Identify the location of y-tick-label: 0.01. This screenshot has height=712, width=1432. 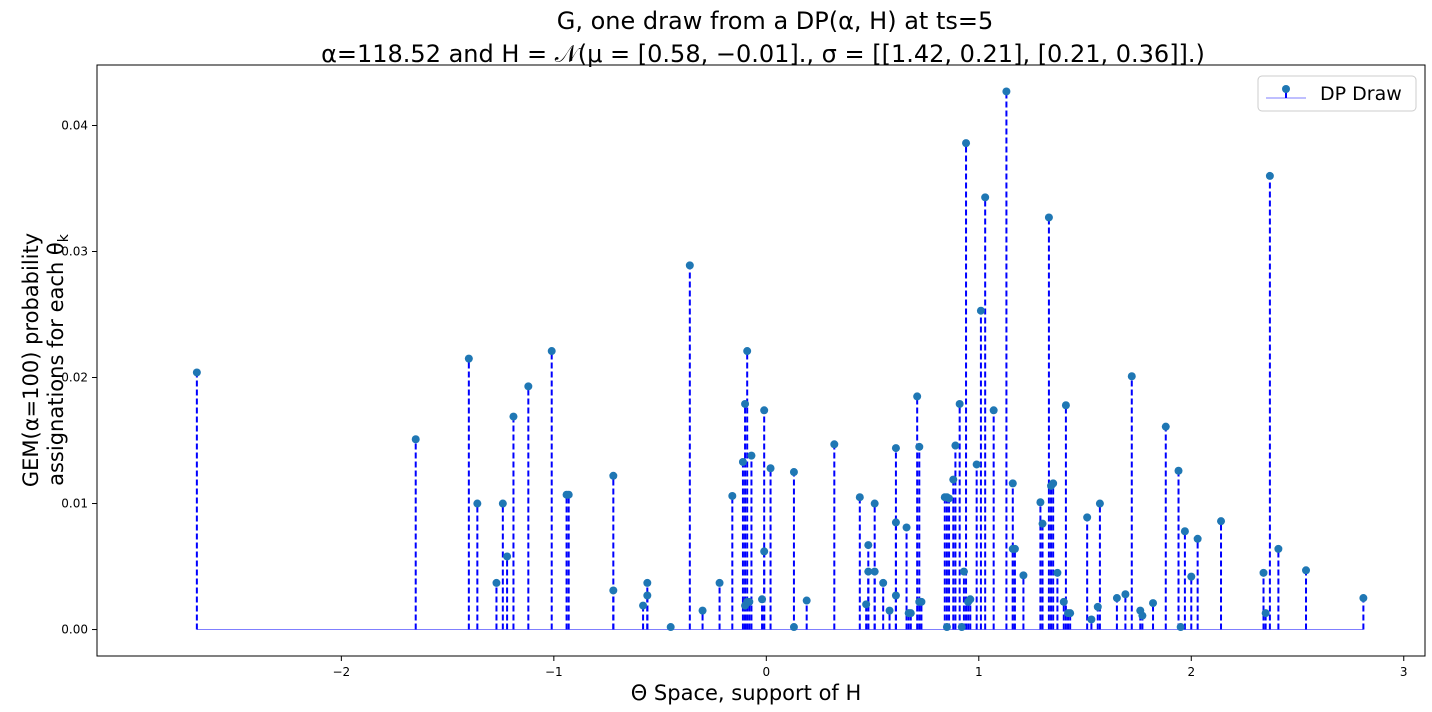
(74, 504).